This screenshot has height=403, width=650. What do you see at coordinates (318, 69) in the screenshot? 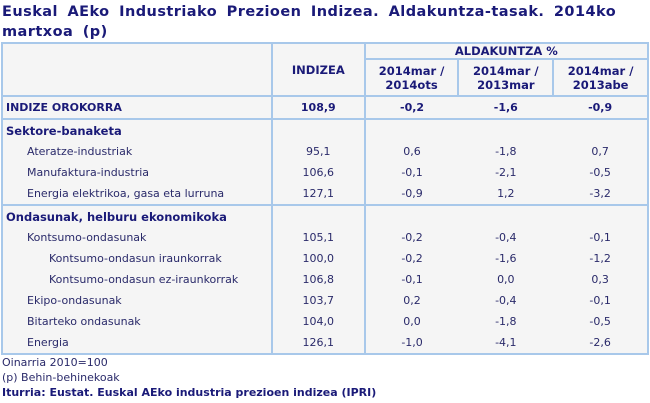
I see `header-indizea: INDIZEA` at bounding box center [318, 69].